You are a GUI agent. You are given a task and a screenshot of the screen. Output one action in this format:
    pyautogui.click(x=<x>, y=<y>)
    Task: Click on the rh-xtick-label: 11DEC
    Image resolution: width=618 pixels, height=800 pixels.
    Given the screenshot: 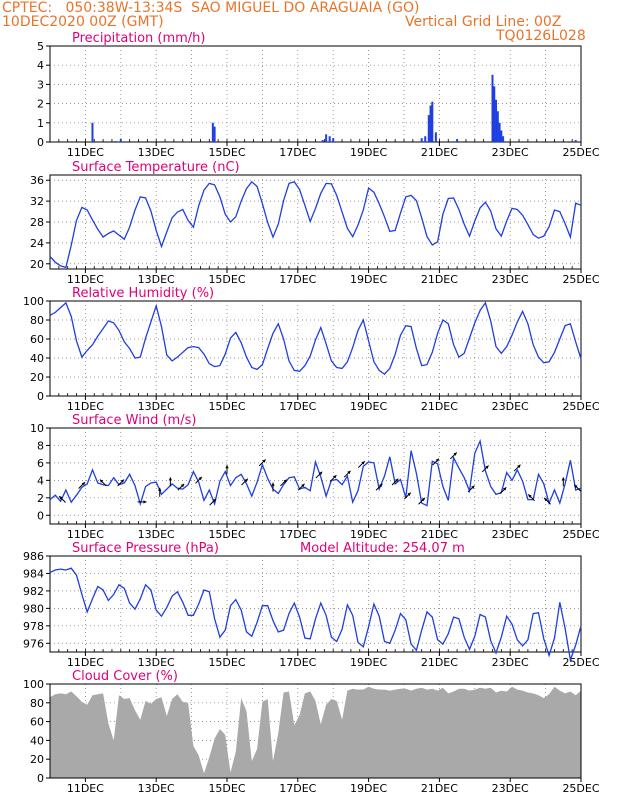 What is the action you would take?
    pyautogui.click(x=85, y=406)
    